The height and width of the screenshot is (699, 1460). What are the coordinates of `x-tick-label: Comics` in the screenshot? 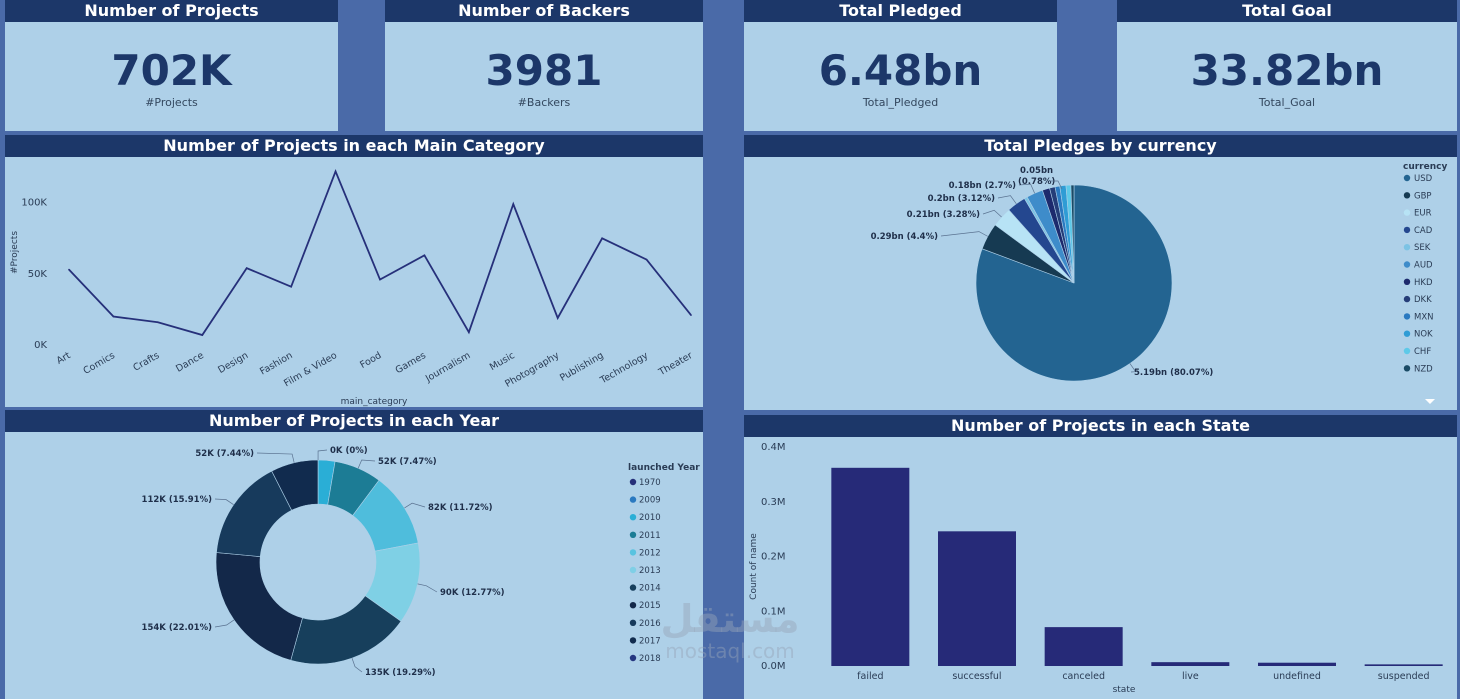 It's located at (99, 363).